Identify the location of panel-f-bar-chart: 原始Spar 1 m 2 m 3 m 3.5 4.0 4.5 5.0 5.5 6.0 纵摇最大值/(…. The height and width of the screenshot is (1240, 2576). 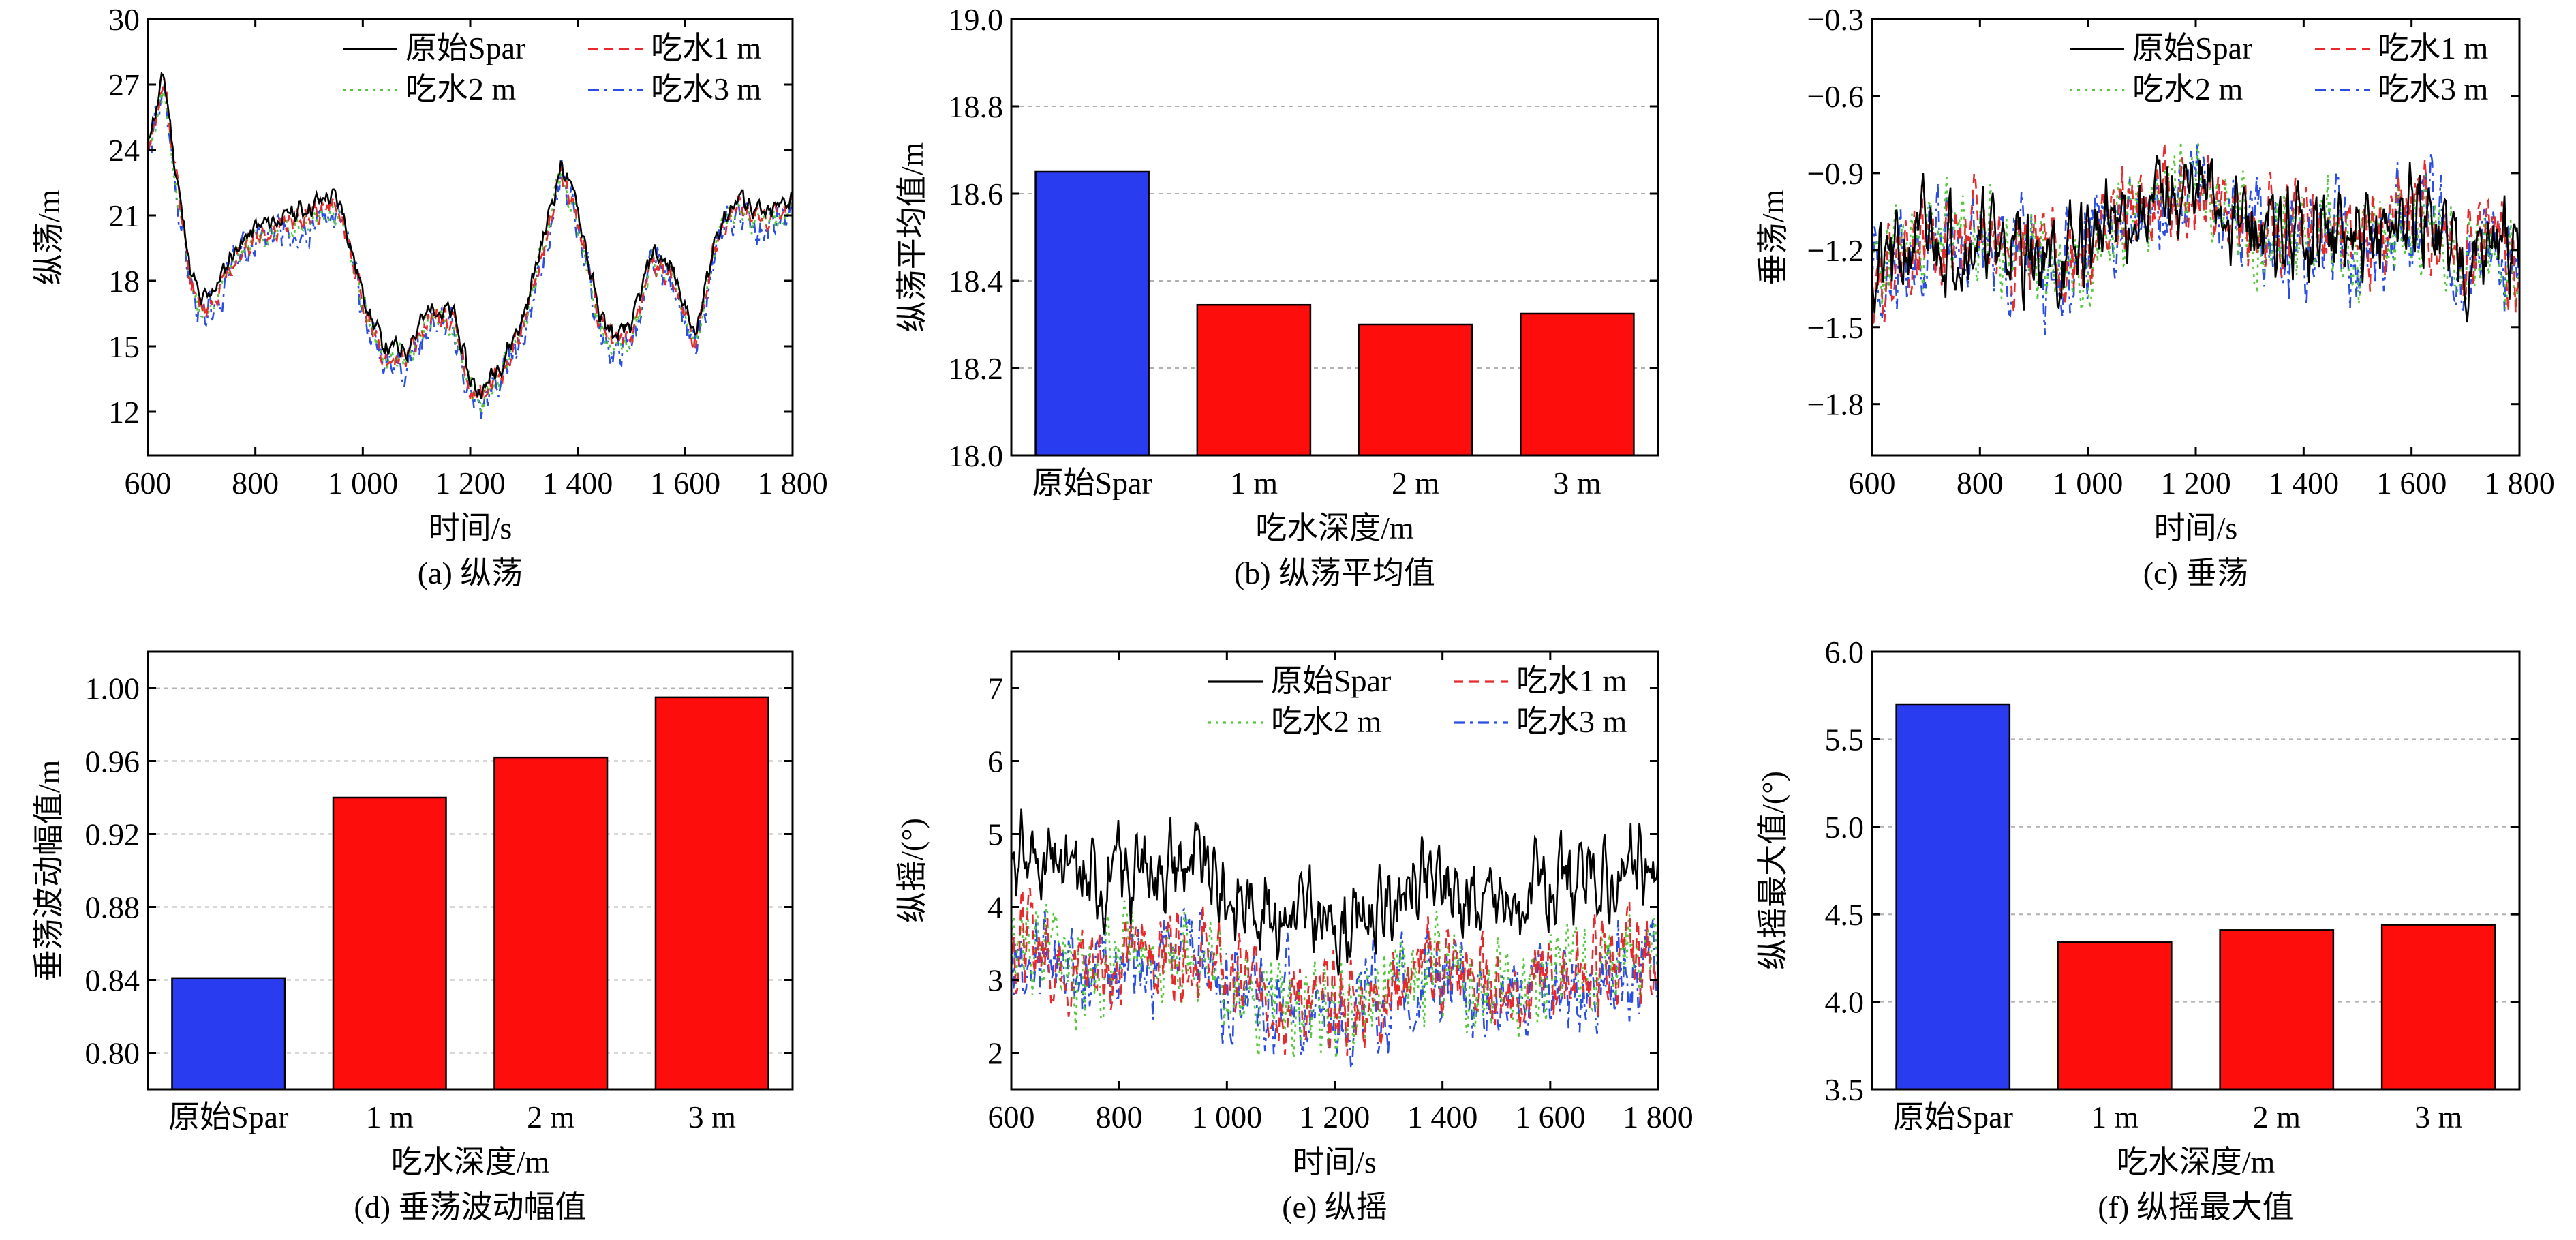
(2138, 930).